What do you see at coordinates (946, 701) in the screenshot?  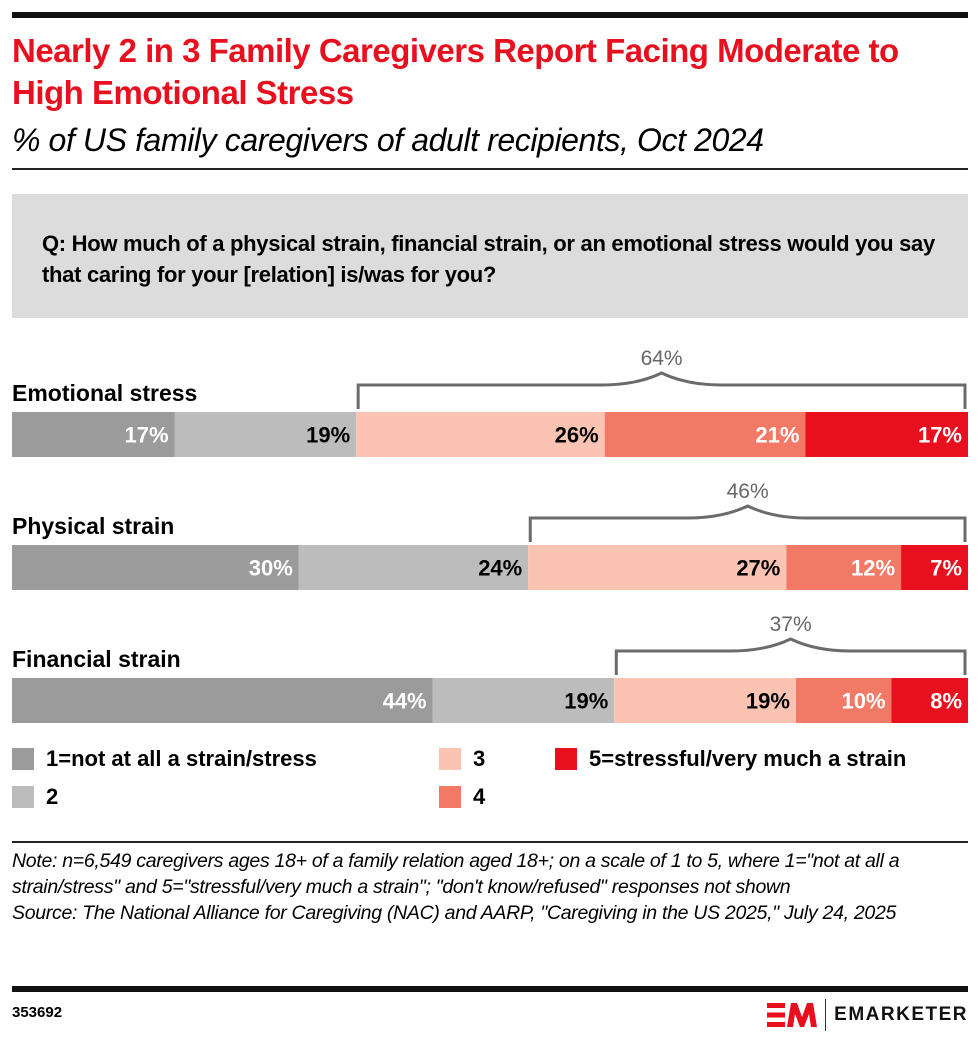 I see `data-label-financial-strain-5: 8%` at bounding box center [946, 701].